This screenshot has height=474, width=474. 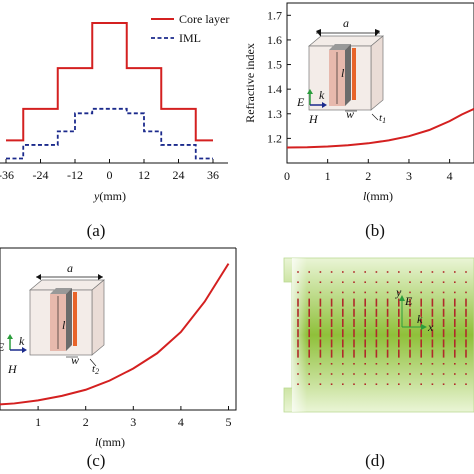 What do you see at coordinates (420, 319) in the screenshot?
I see `panel-d-axis-k: k` at bounding box center [420, 319].